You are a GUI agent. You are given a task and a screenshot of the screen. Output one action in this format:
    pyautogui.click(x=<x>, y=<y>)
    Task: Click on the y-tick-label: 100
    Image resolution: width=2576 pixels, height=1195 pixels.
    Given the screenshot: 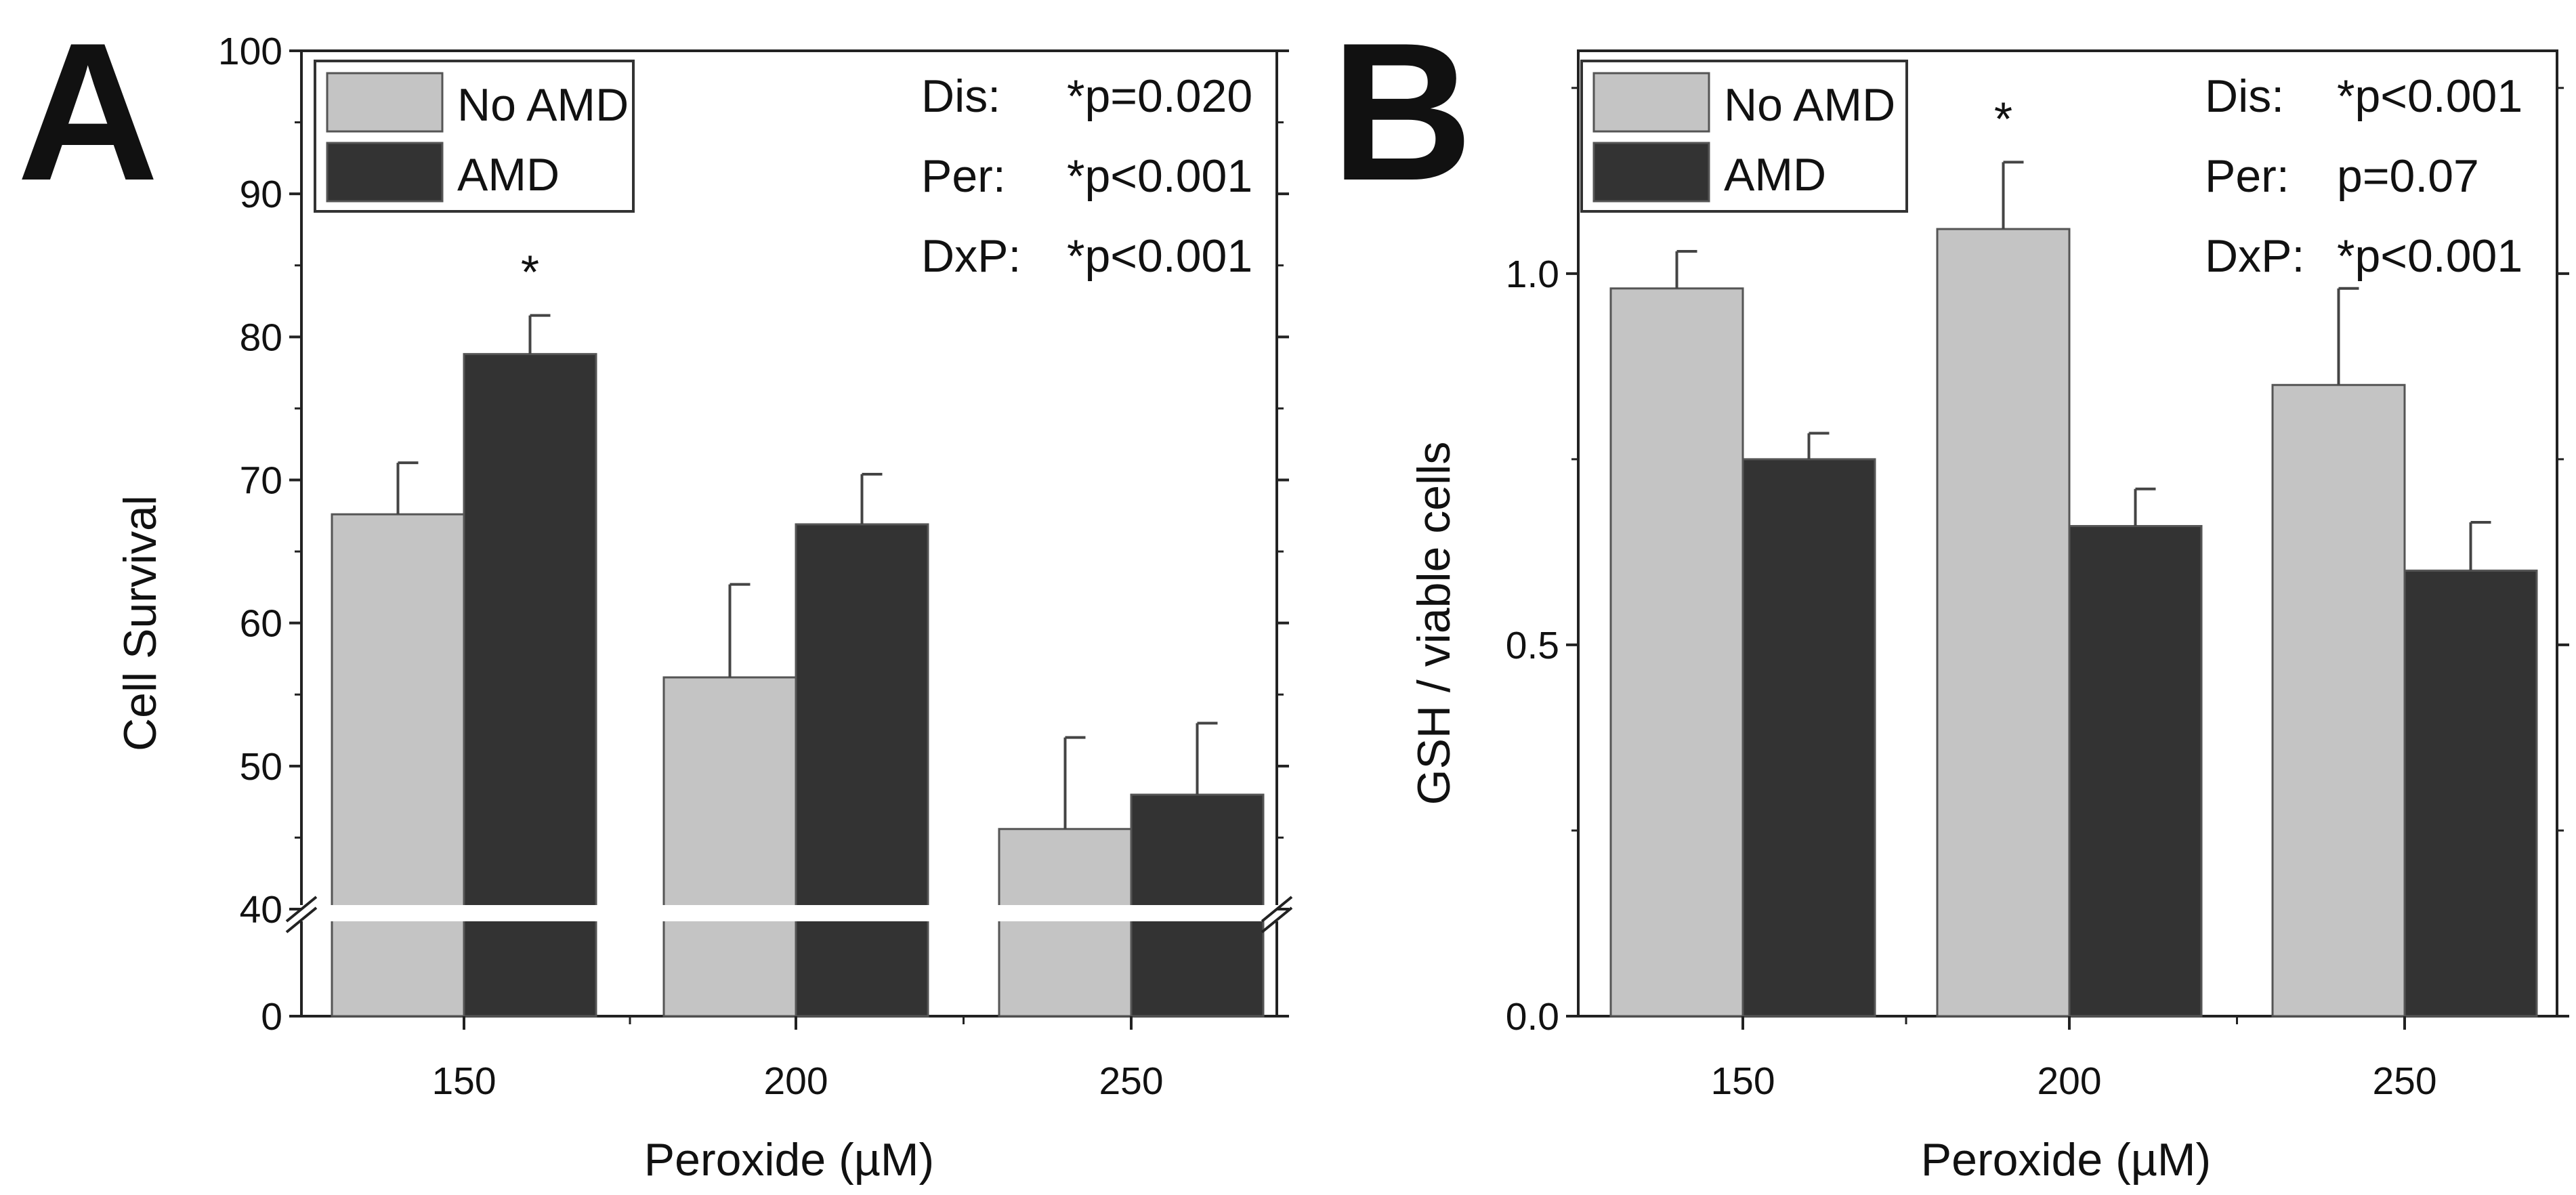 What is the action you would take?
    pyautogui.click(x=250, y=51)
    